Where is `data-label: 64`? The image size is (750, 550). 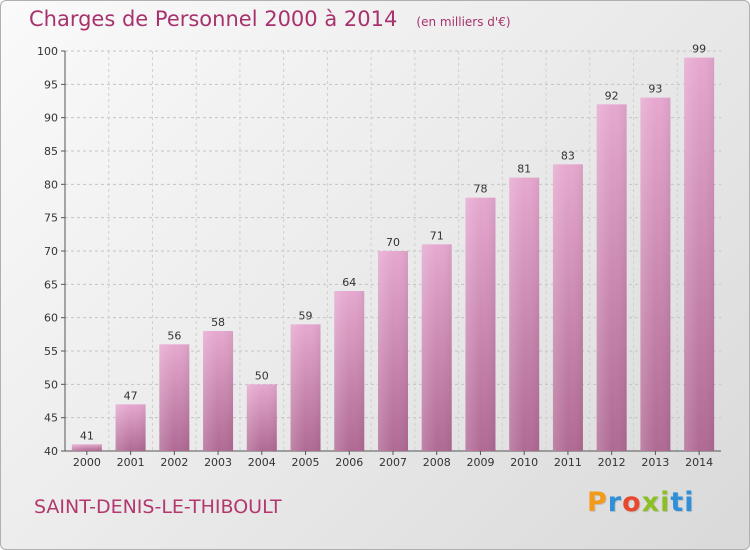
data-label: 64 is located at coordinates (349, 282).